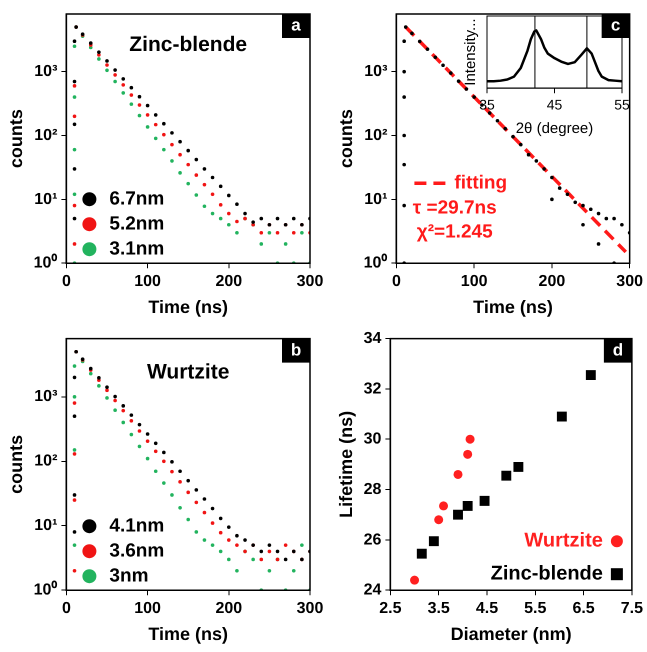  I want to click on legend-label: Wurtzite, so click(563, 541).